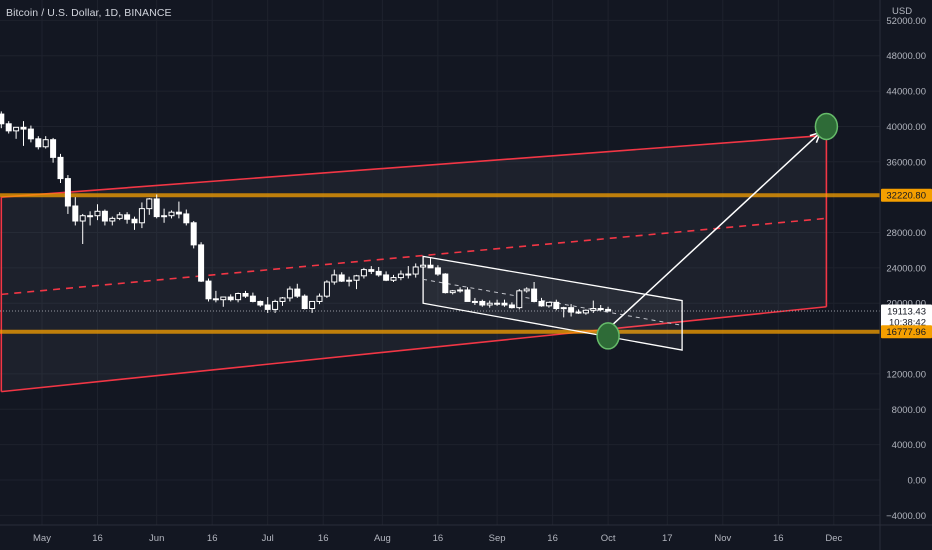  What do you see at coordinates (906, 92) in the screenshot?
I see `y-tick-label: 44000.00` at bounding box center [906, 92].